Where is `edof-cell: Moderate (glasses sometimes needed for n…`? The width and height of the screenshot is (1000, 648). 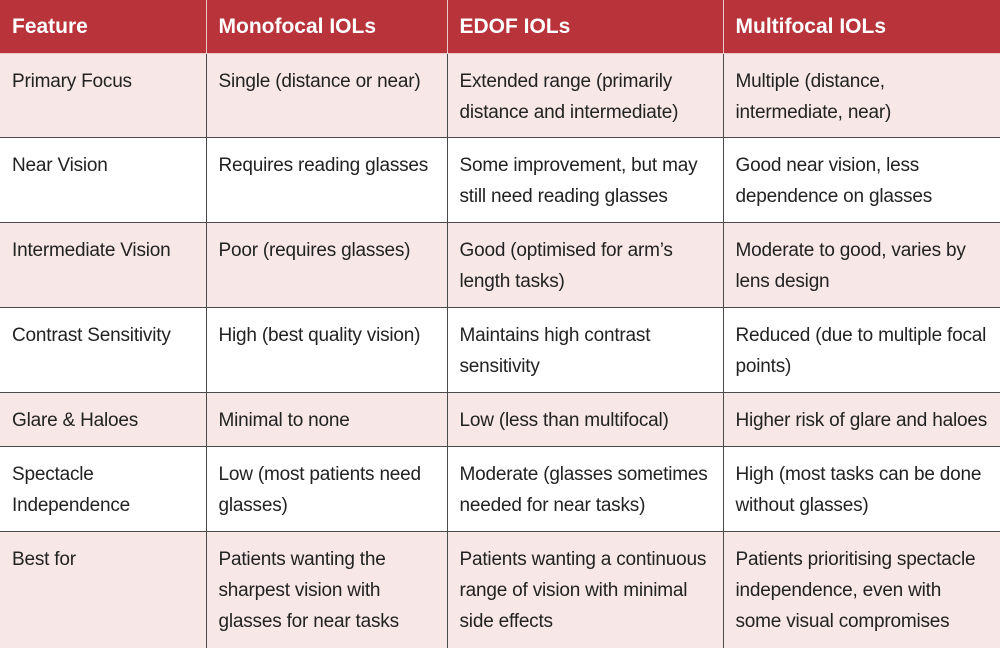
edof-cell: Moderate (glasses sometimes needed for n… is located at coordinates (585, 489).